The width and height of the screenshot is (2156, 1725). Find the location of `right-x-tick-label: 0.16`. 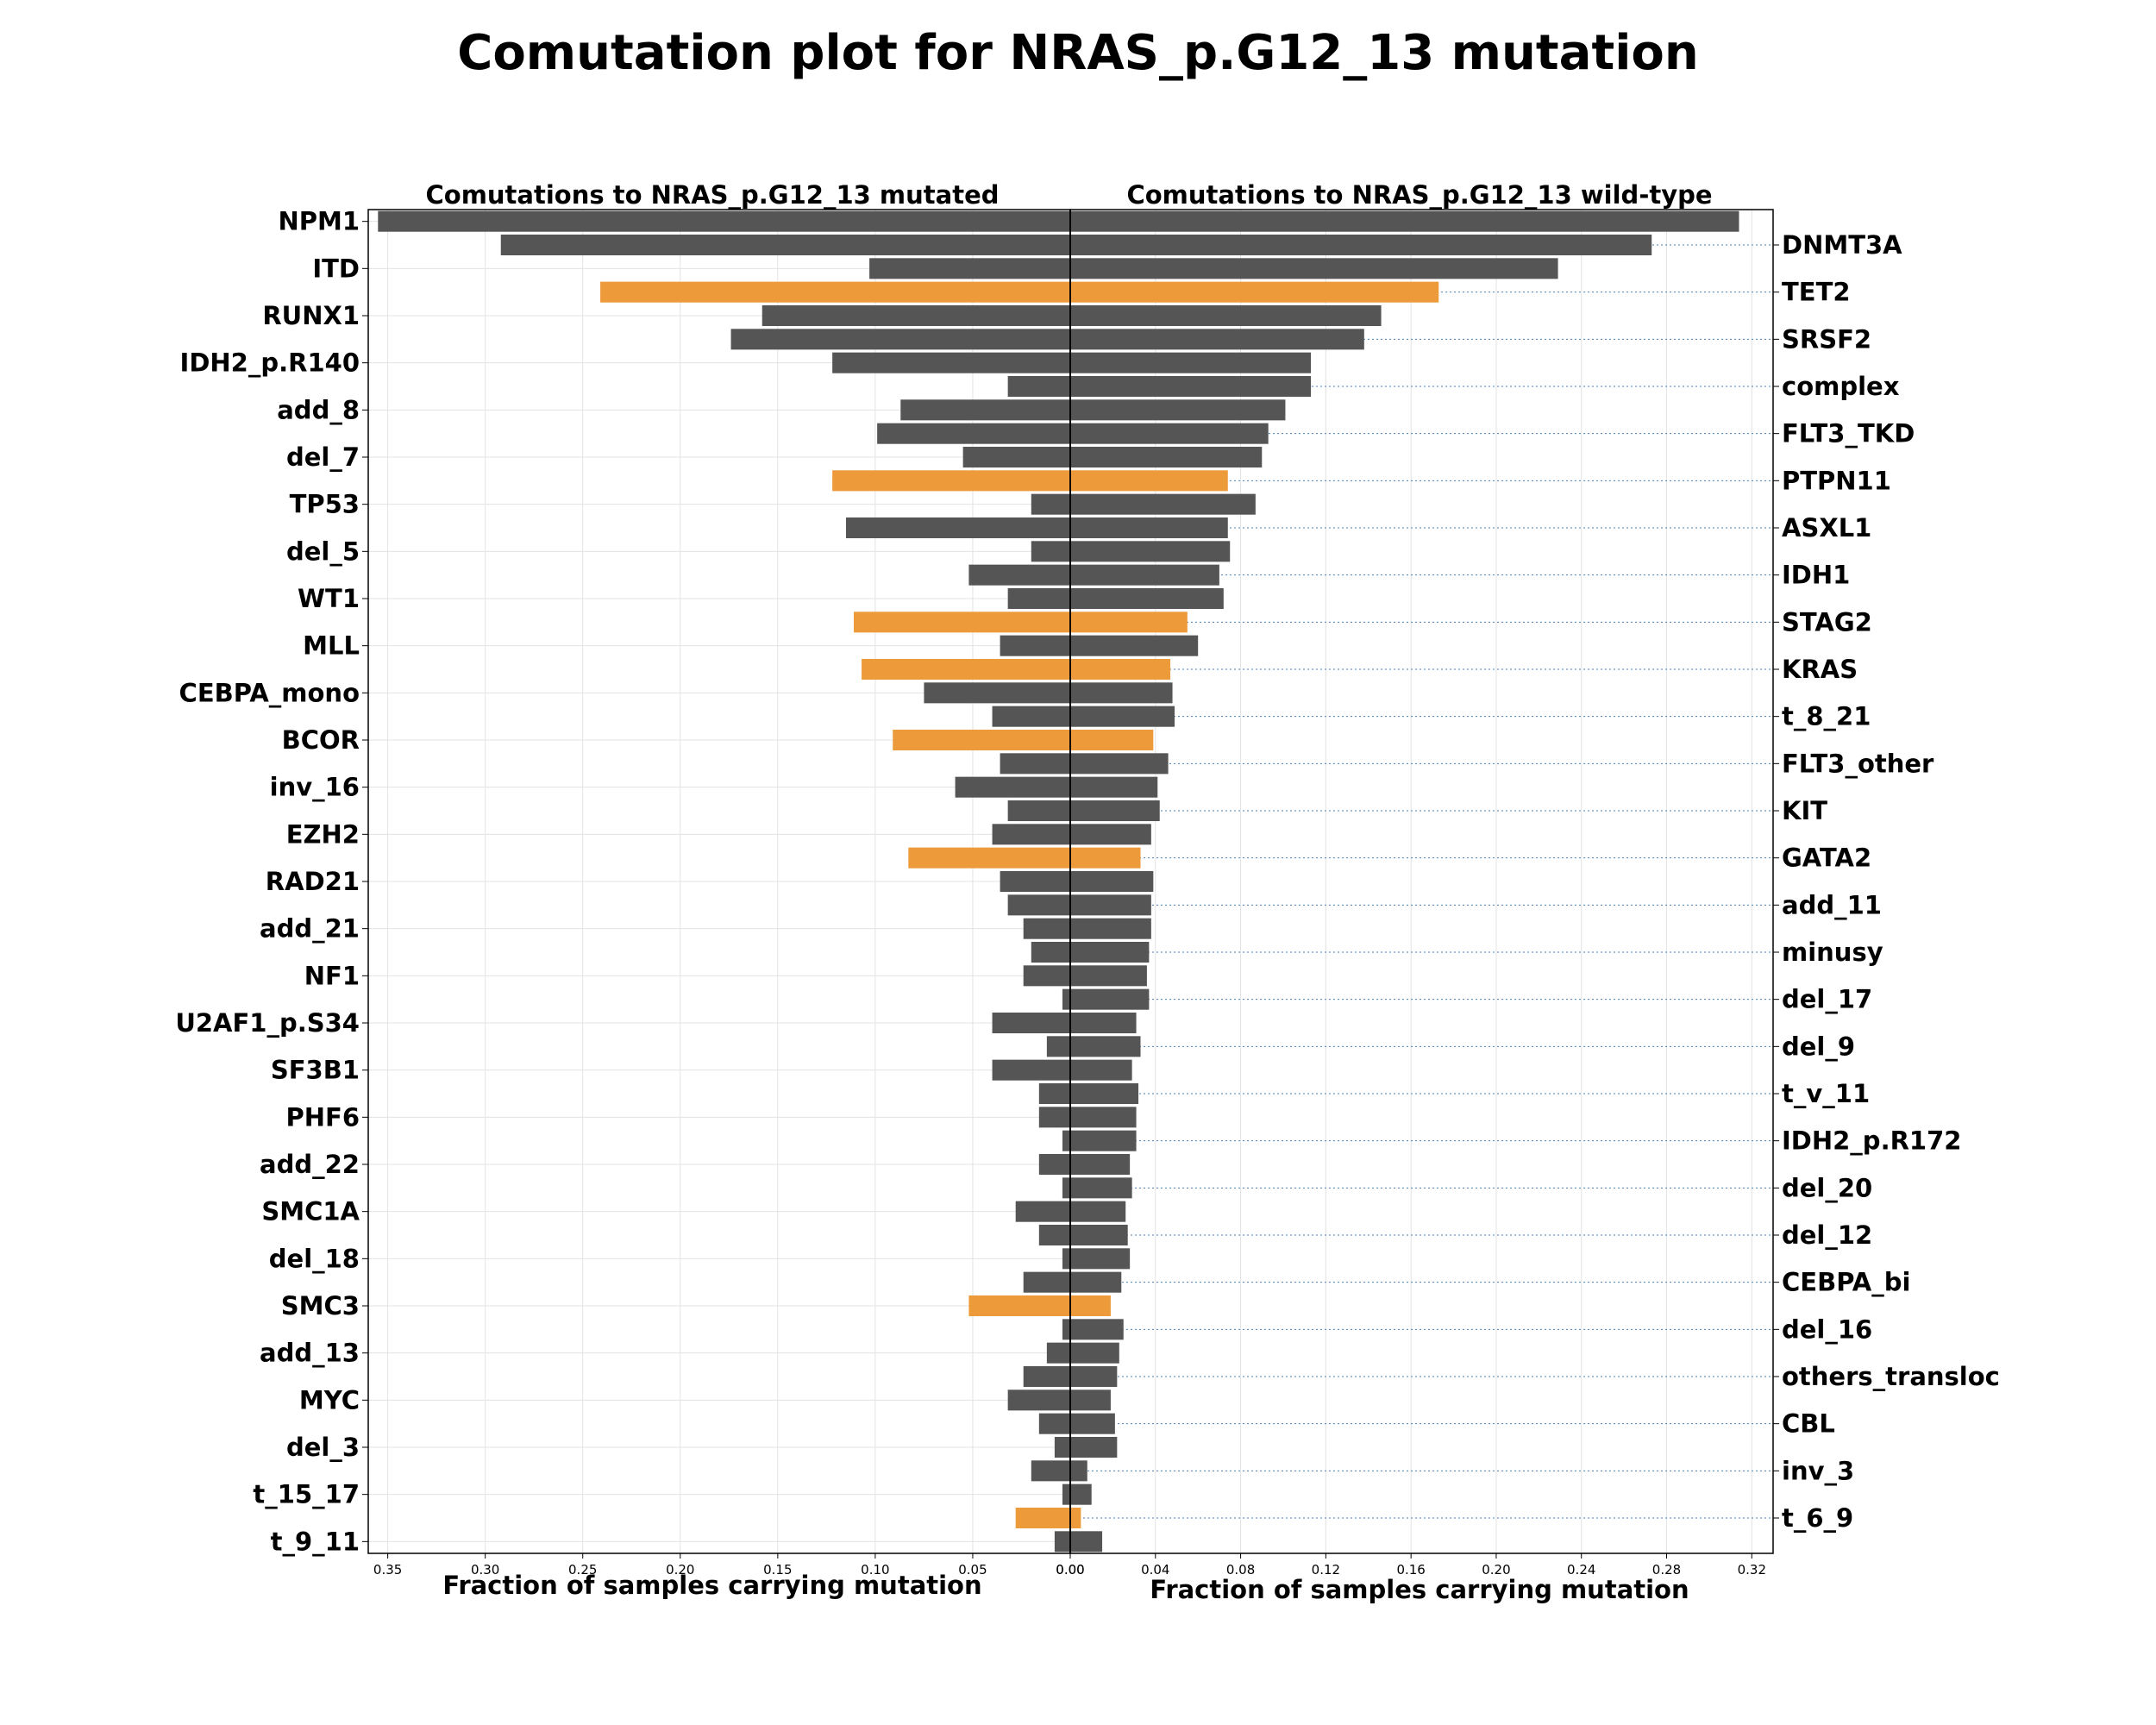

right-x-tick-label: 0.16 is located at coordinates (1410, 1570).